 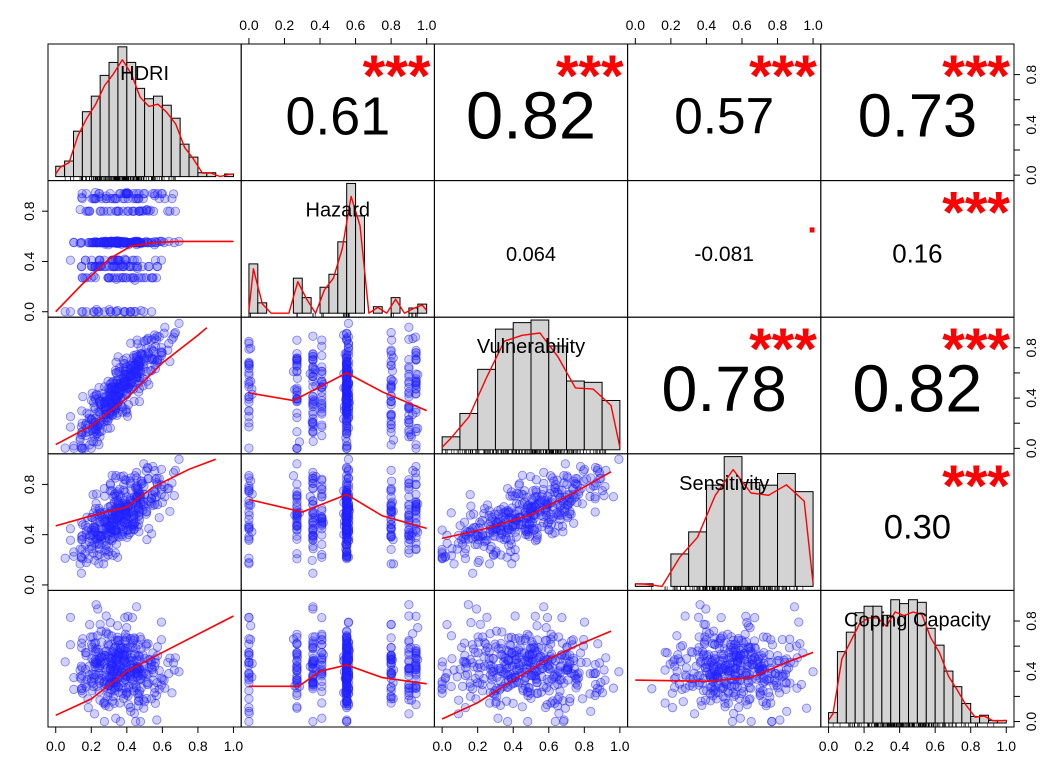 I want to click on axis-tick-label: 0.2, so click(x=92, y=746).